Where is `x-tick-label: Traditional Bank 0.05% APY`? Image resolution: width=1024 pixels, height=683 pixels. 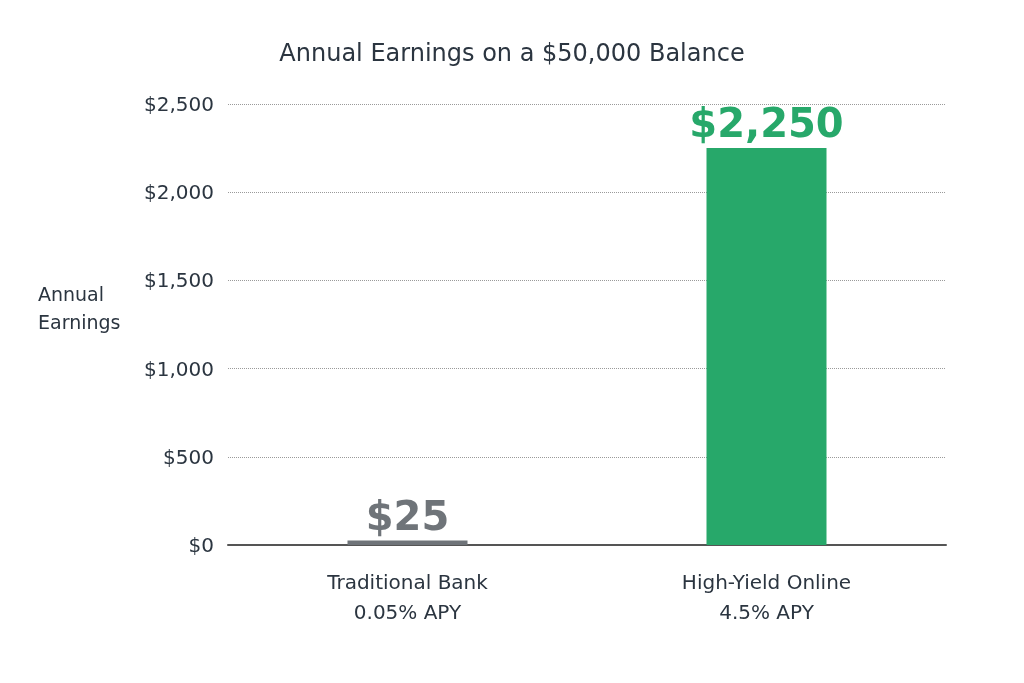
x-tick-label: Traditional Bank 0.05% APY is located at coordinates (407, 597).